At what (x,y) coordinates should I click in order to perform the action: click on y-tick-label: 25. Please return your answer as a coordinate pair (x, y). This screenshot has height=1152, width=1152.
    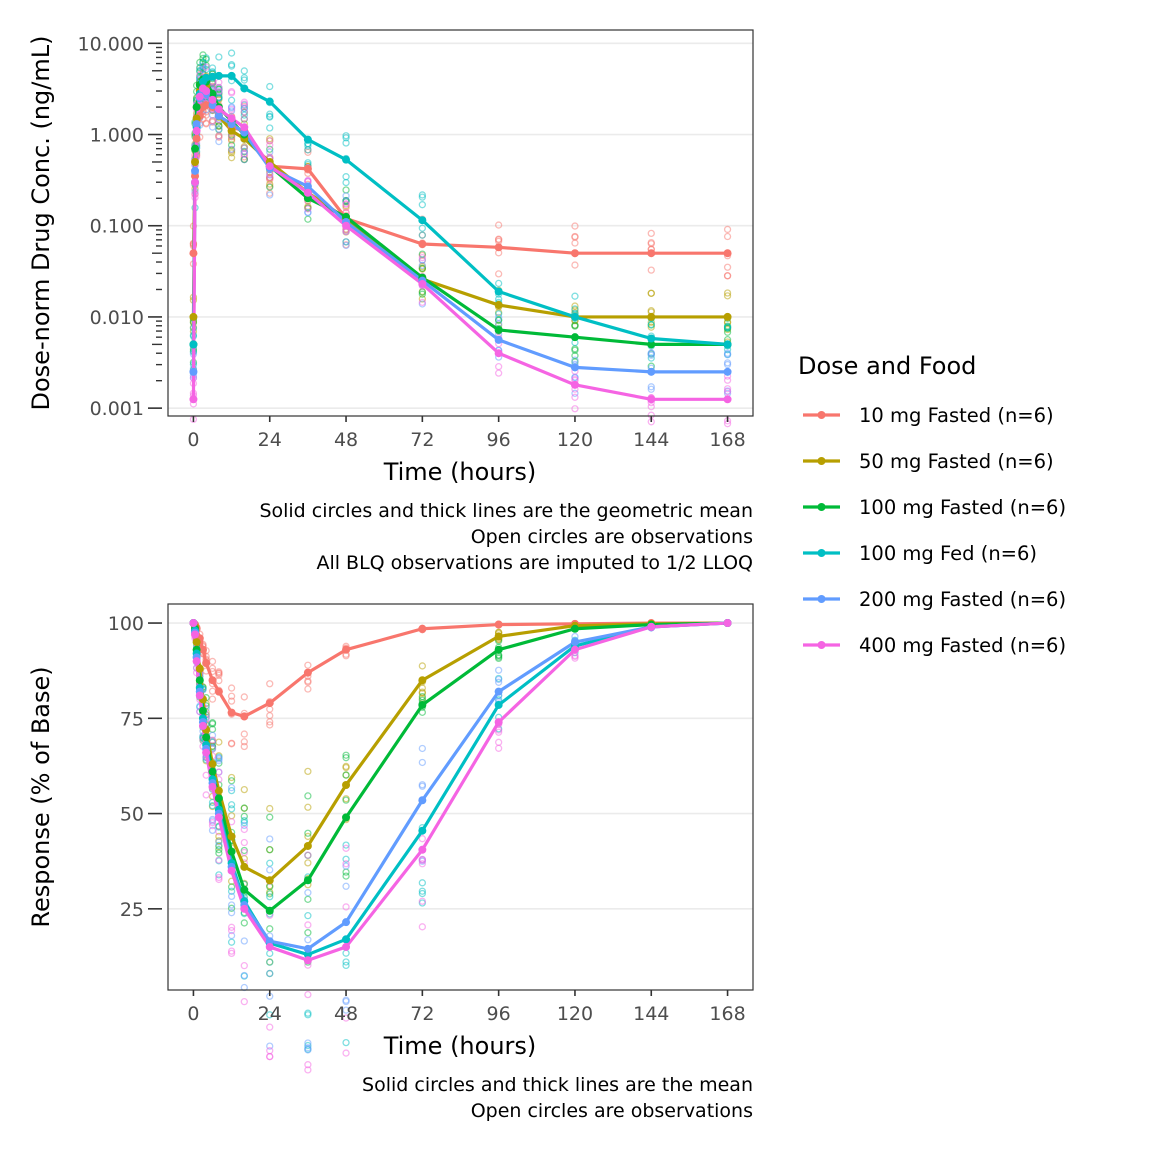
    Looking at the image, I should click on (132, 910).